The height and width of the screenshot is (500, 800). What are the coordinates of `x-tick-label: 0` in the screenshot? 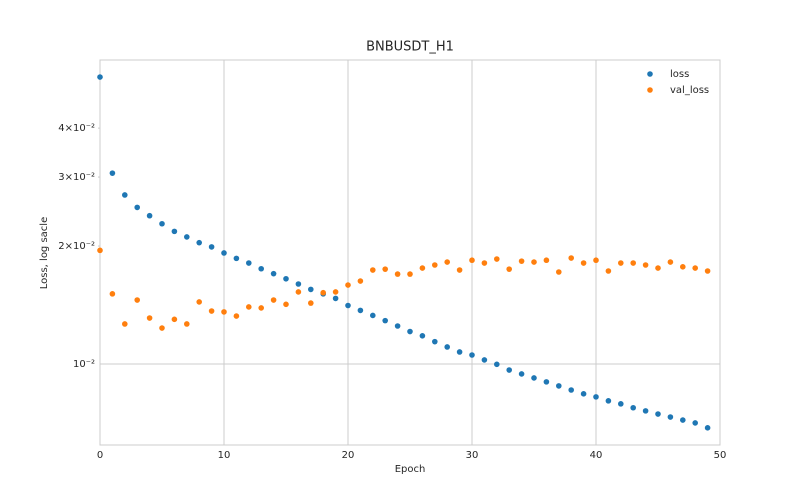 It's located at (100, 455).